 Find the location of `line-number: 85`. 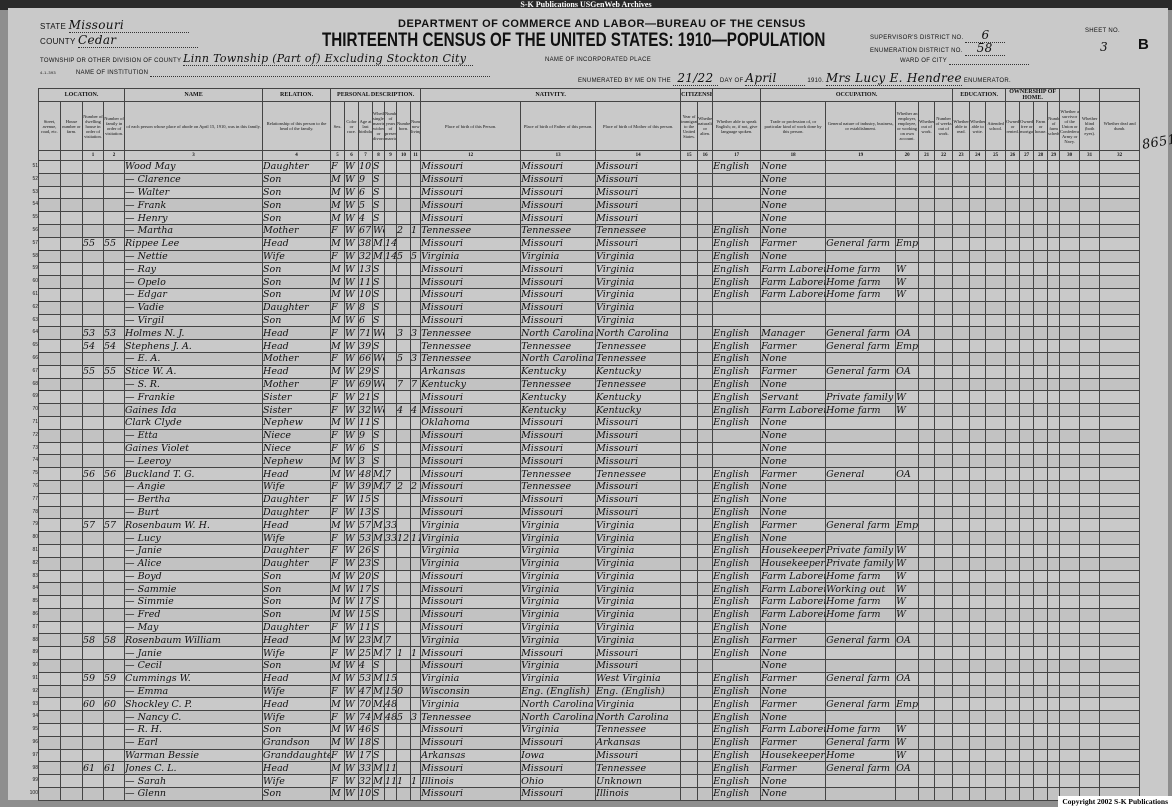

line-number: 85 is located at coordinates (35, 601).